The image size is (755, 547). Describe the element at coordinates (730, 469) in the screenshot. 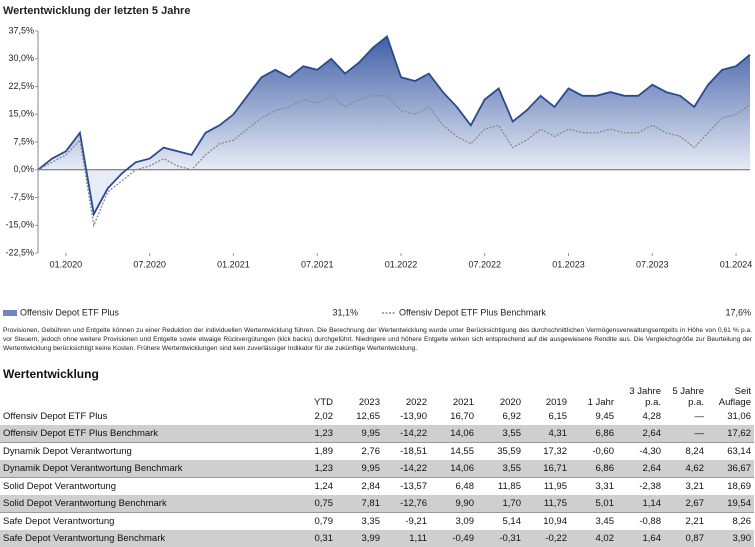

I see `cell: 36,67` at that location.